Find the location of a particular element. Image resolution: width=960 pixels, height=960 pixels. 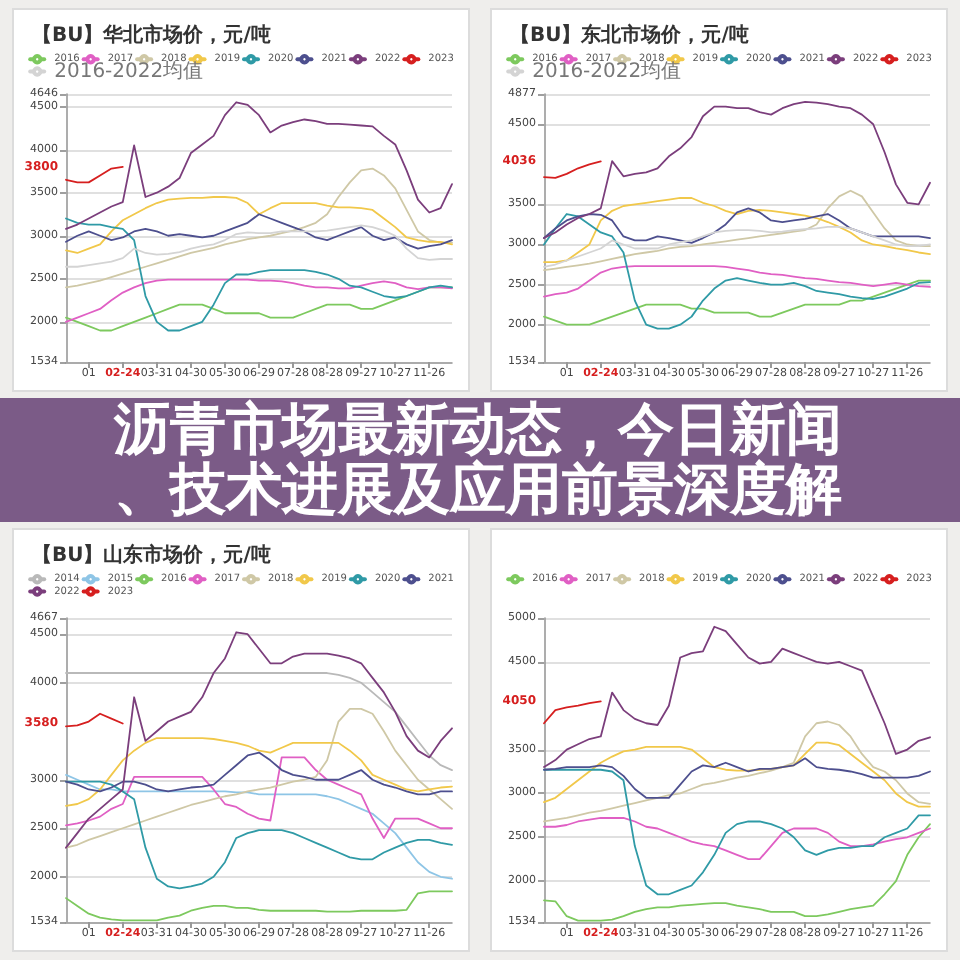

chart-title: 【BU】东北市场价，元/吨 is located at coordinates (629, 35).